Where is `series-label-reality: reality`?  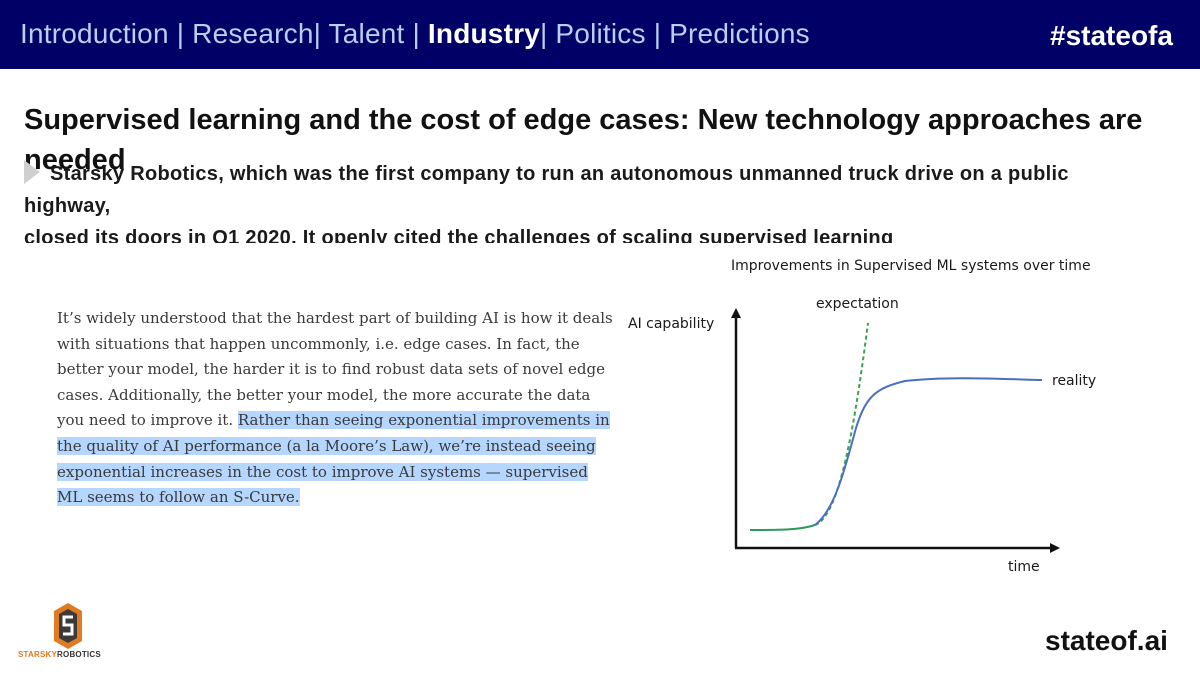
series-label-reality: reality is located at coordinates (1074, 381).